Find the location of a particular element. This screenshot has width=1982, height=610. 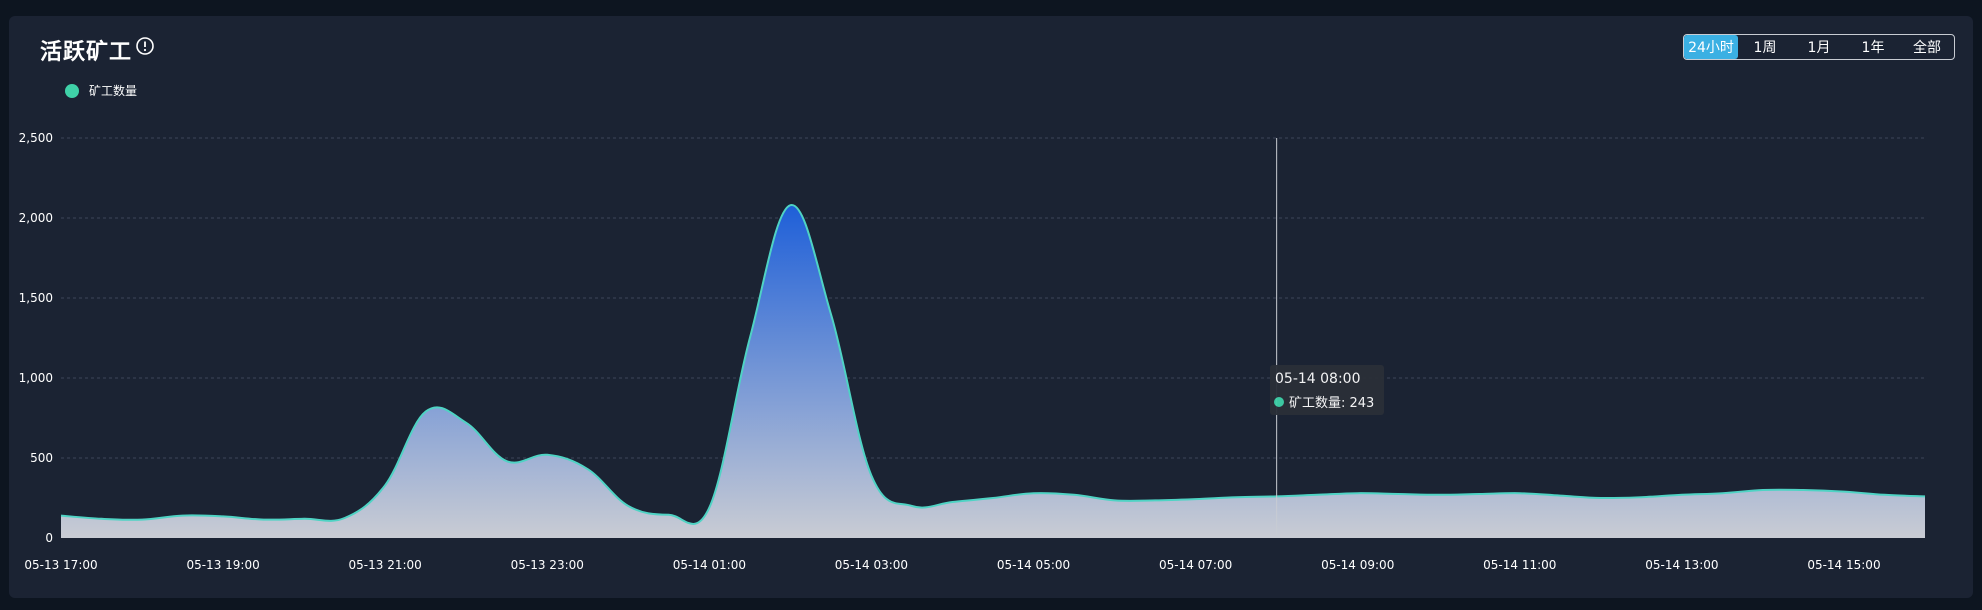

x-tick-label: 05-14 13:00 is located at coordinates (1681, 565).